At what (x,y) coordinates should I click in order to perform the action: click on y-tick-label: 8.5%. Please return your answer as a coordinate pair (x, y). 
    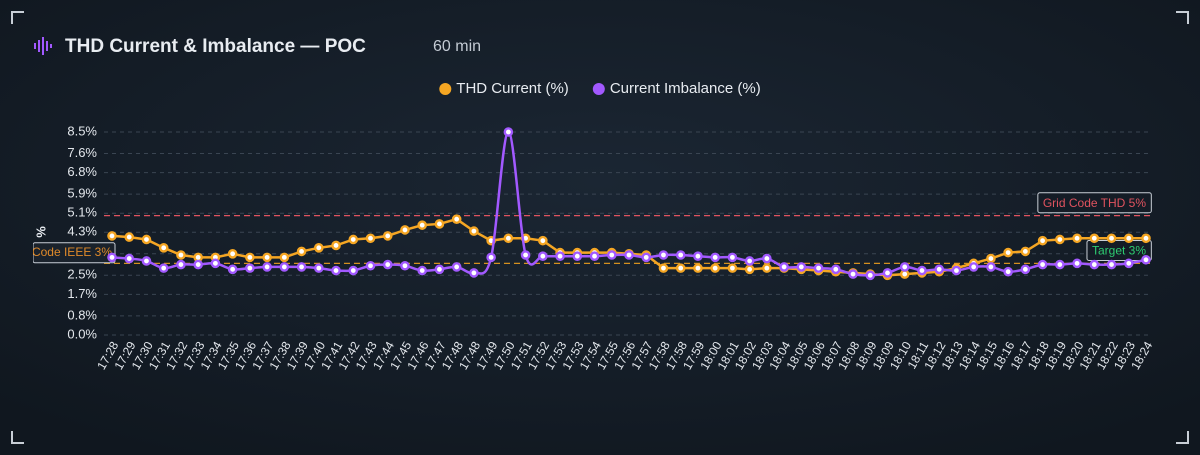
    Looking at the image, I should click on (82, 130).